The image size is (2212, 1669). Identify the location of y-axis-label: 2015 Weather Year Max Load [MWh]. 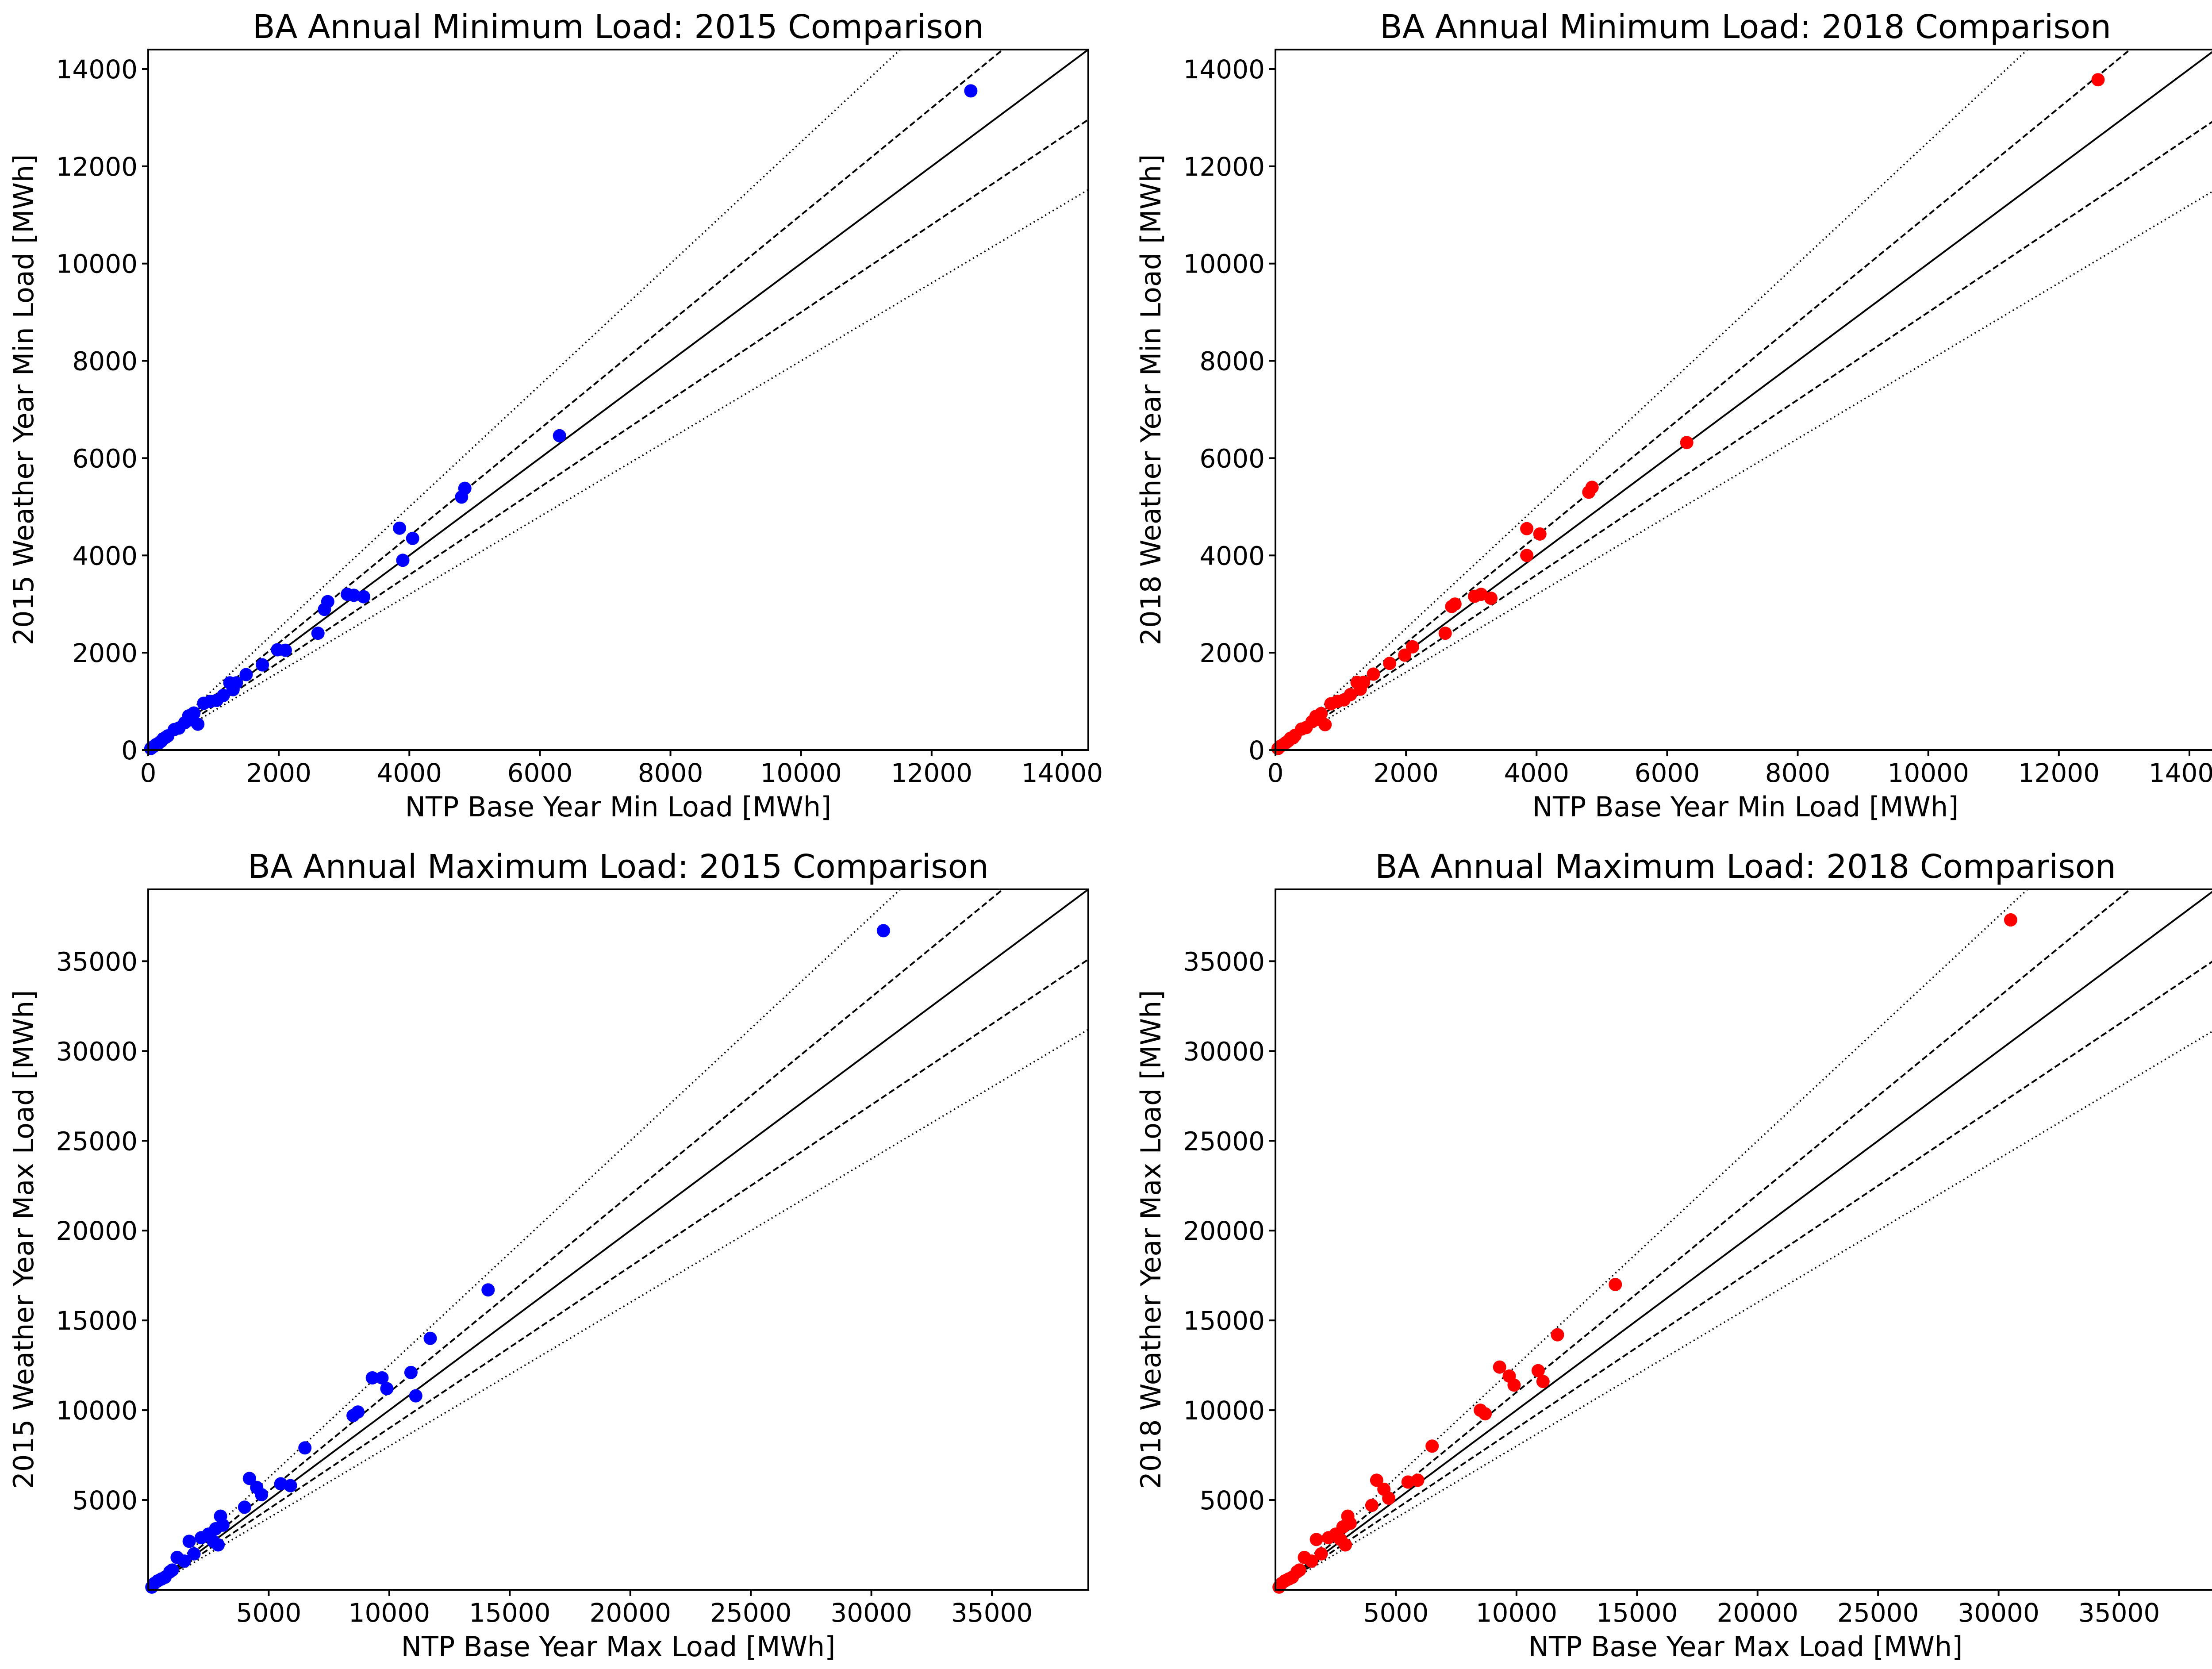
(24, 1239).